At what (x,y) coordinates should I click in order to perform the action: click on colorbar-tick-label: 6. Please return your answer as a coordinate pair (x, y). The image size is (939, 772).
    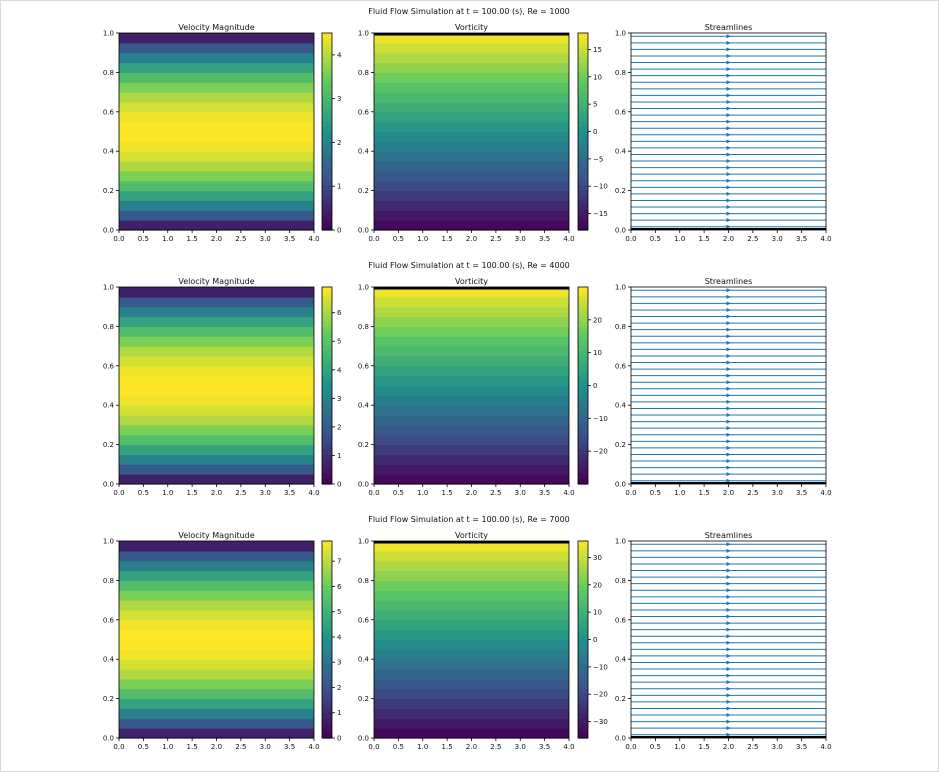
    Looking at the image, I should click on (339, 313).